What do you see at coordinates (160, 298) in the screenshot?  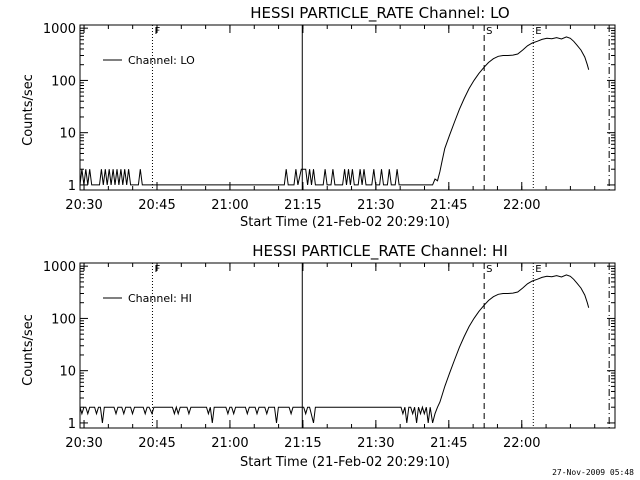 I see `legend-entry: Channel: HI` at bounding box center [160, 298].